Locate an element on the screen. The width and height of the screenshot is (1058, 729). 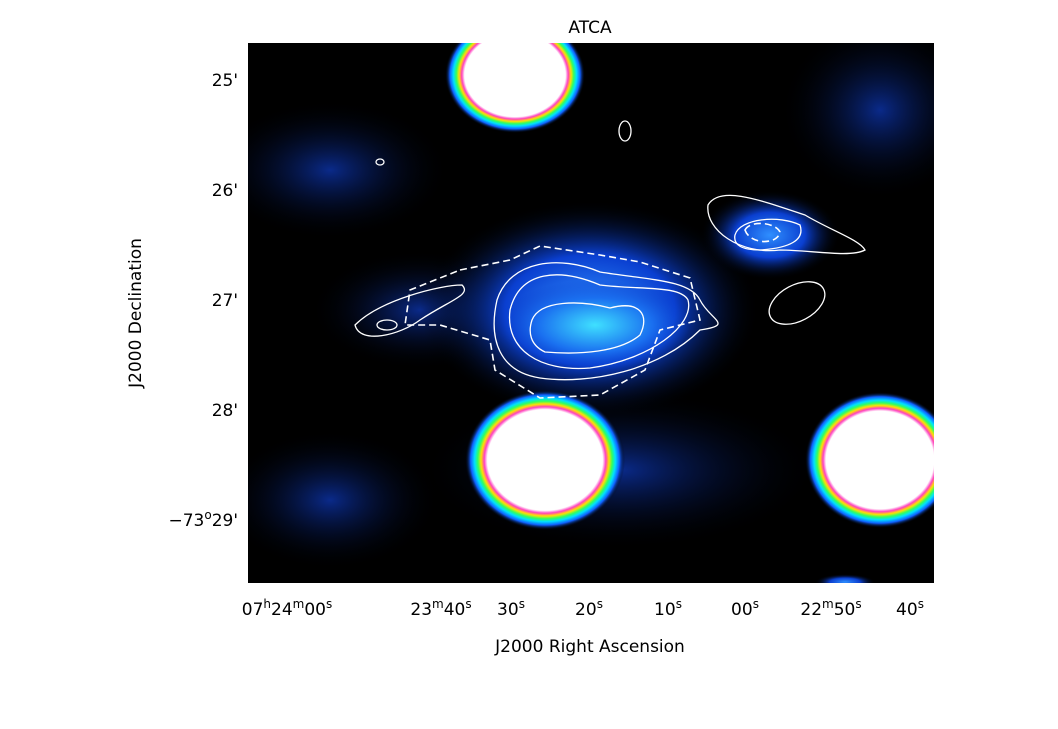
tick-text: 22 is located at coordinates (811, 610).